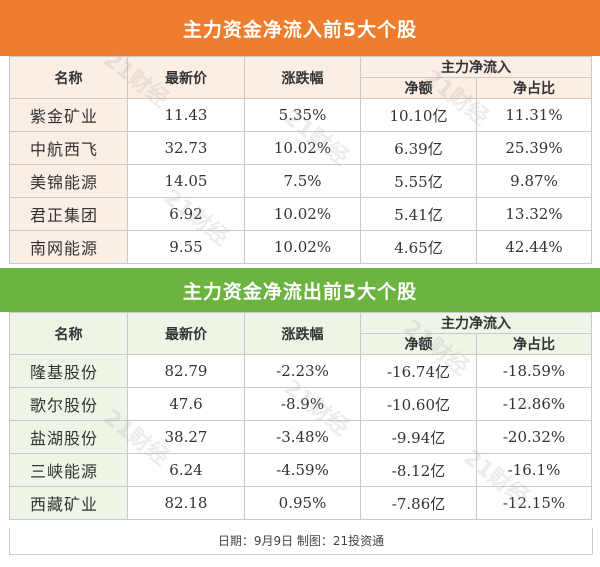 This screenshot has height=567, width=600. I want to click on table-row: 美锦能源 14.05 7.5% 5.55亿 9.87%, so click(300, 181).